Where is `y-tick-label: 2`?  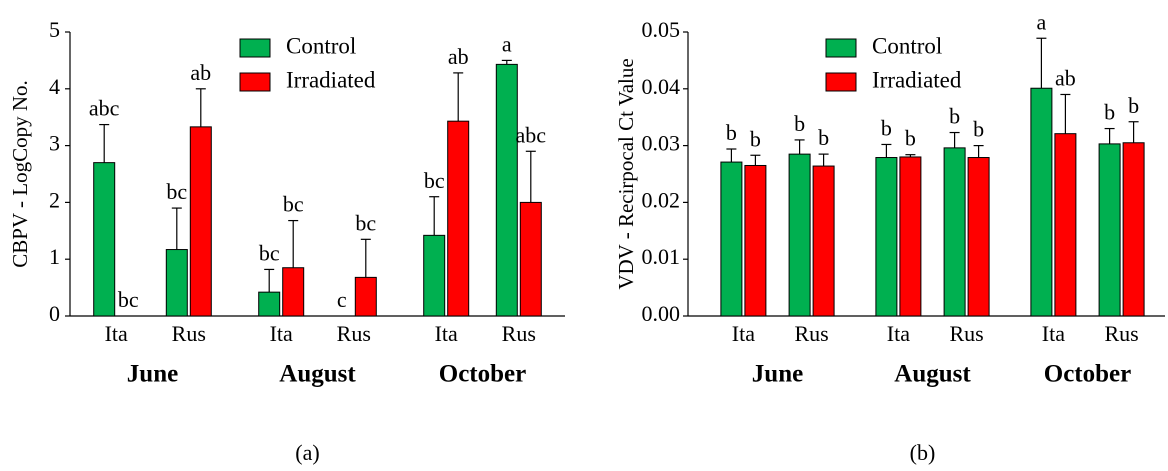 y-tick-label: 2 is located at coordinates (54, 199).